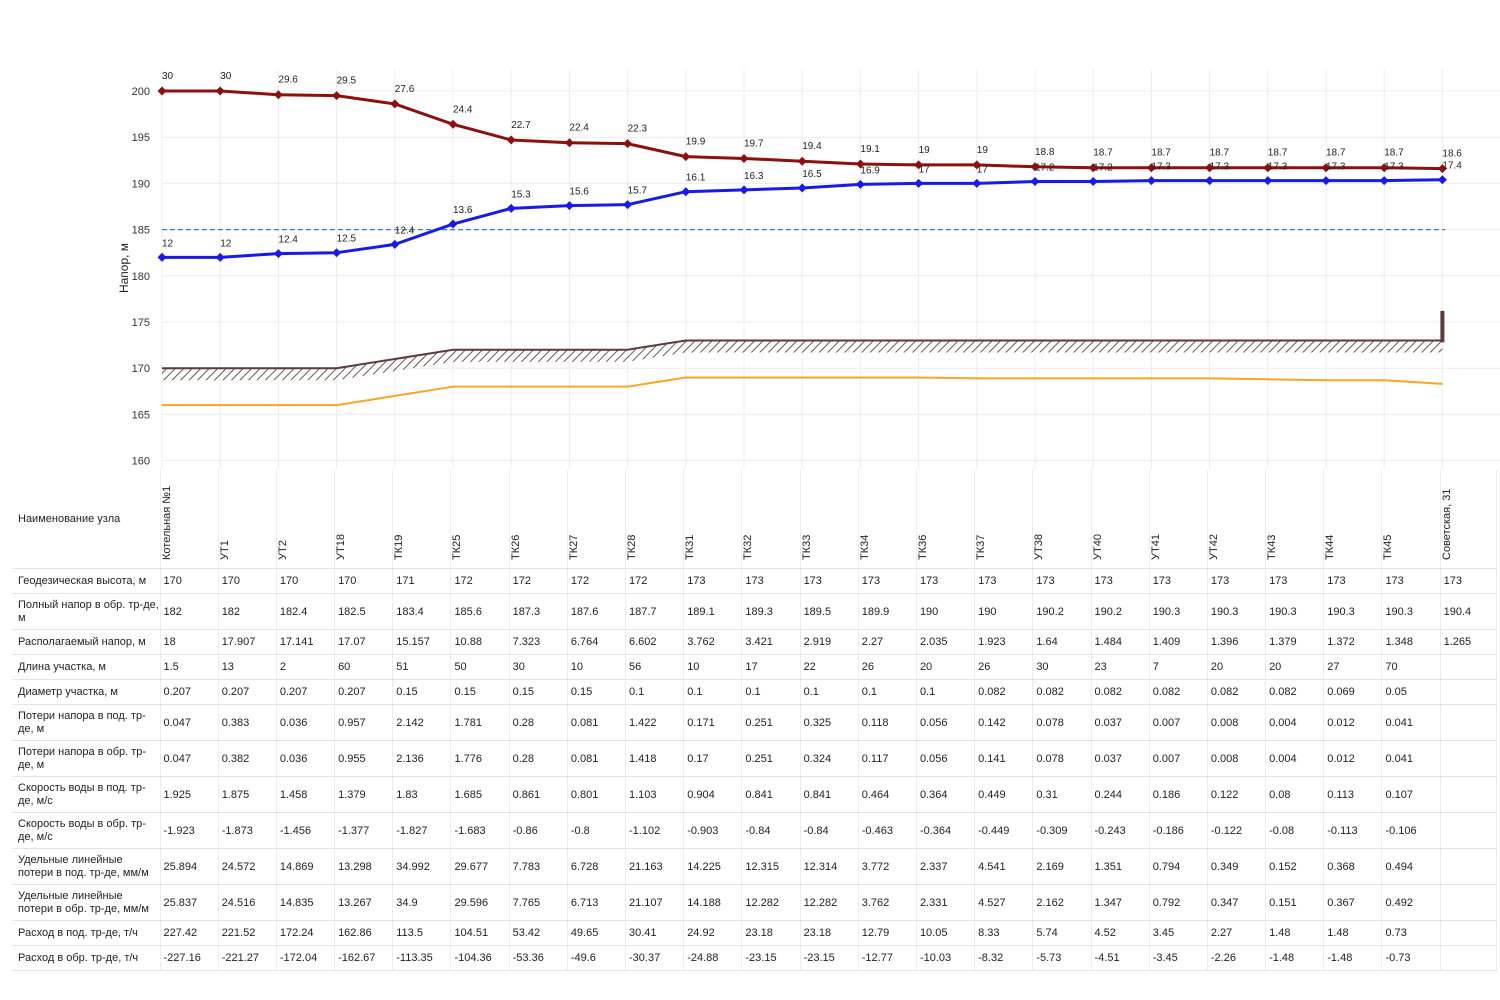 The width and height of the screenshot is (1500, 1000). I want to click on table-cell: 51, so click(422, 667).